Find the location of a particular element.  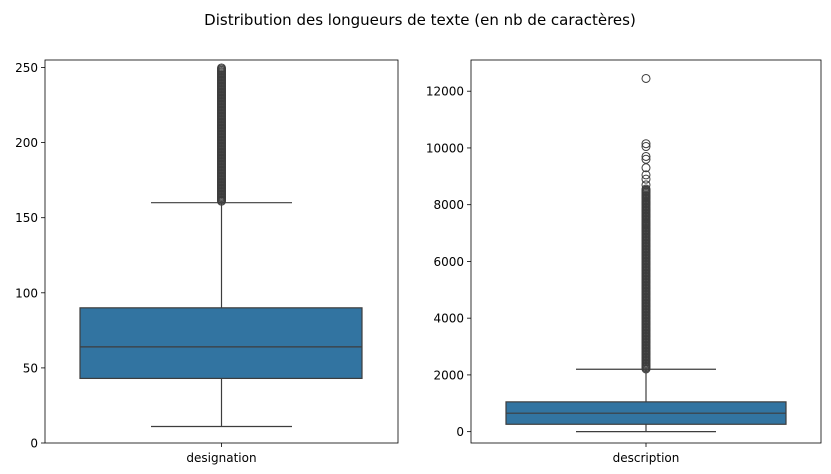

x-tick-label: description is located at coordinates (646, 458).